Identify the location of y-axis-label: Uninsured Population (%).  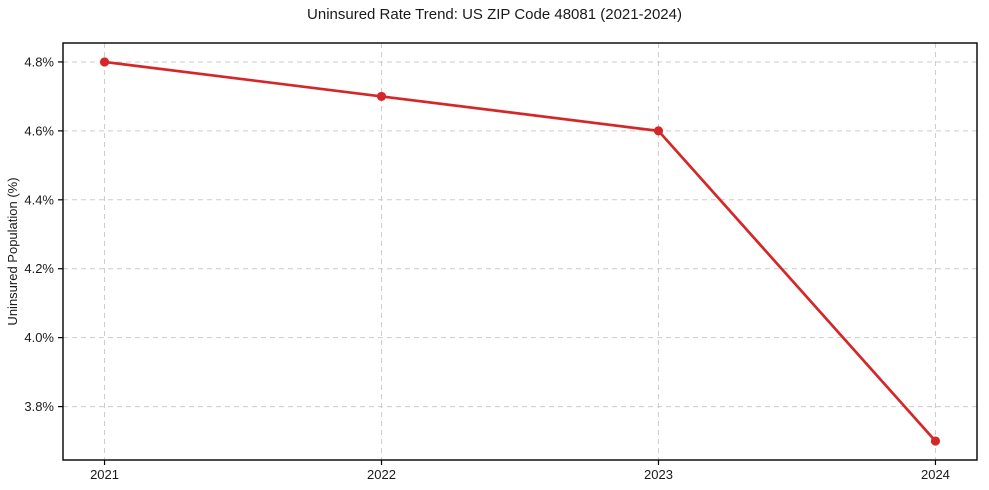
(12, 251).